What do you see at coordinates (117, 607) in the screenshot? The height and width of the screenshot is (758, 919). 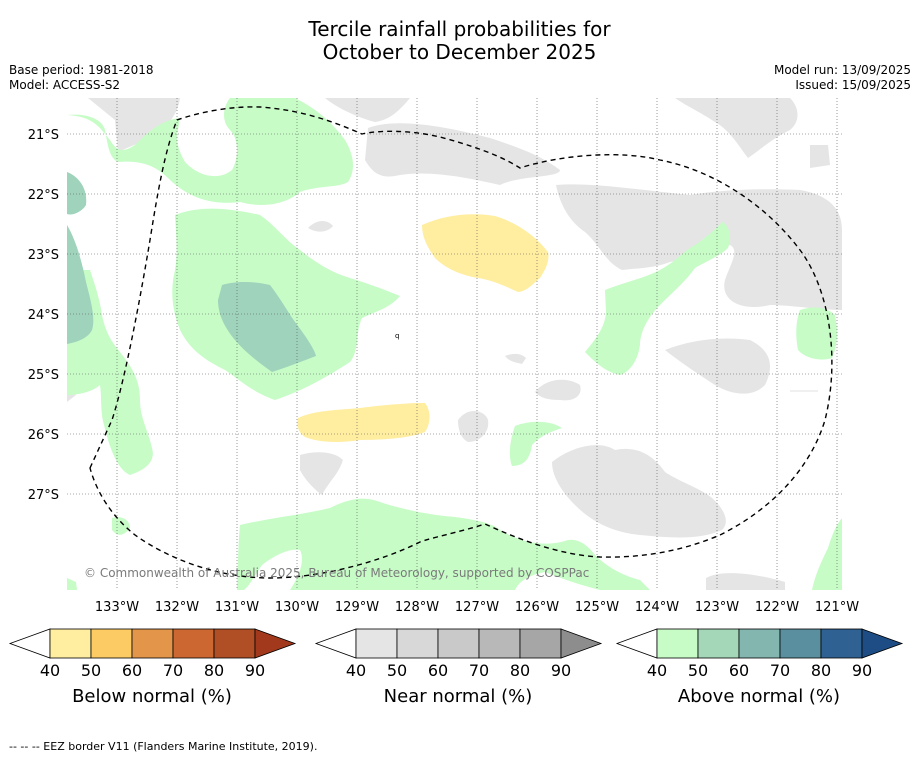 I see `lon-label: 133°W` at bounding box center [117, 607].